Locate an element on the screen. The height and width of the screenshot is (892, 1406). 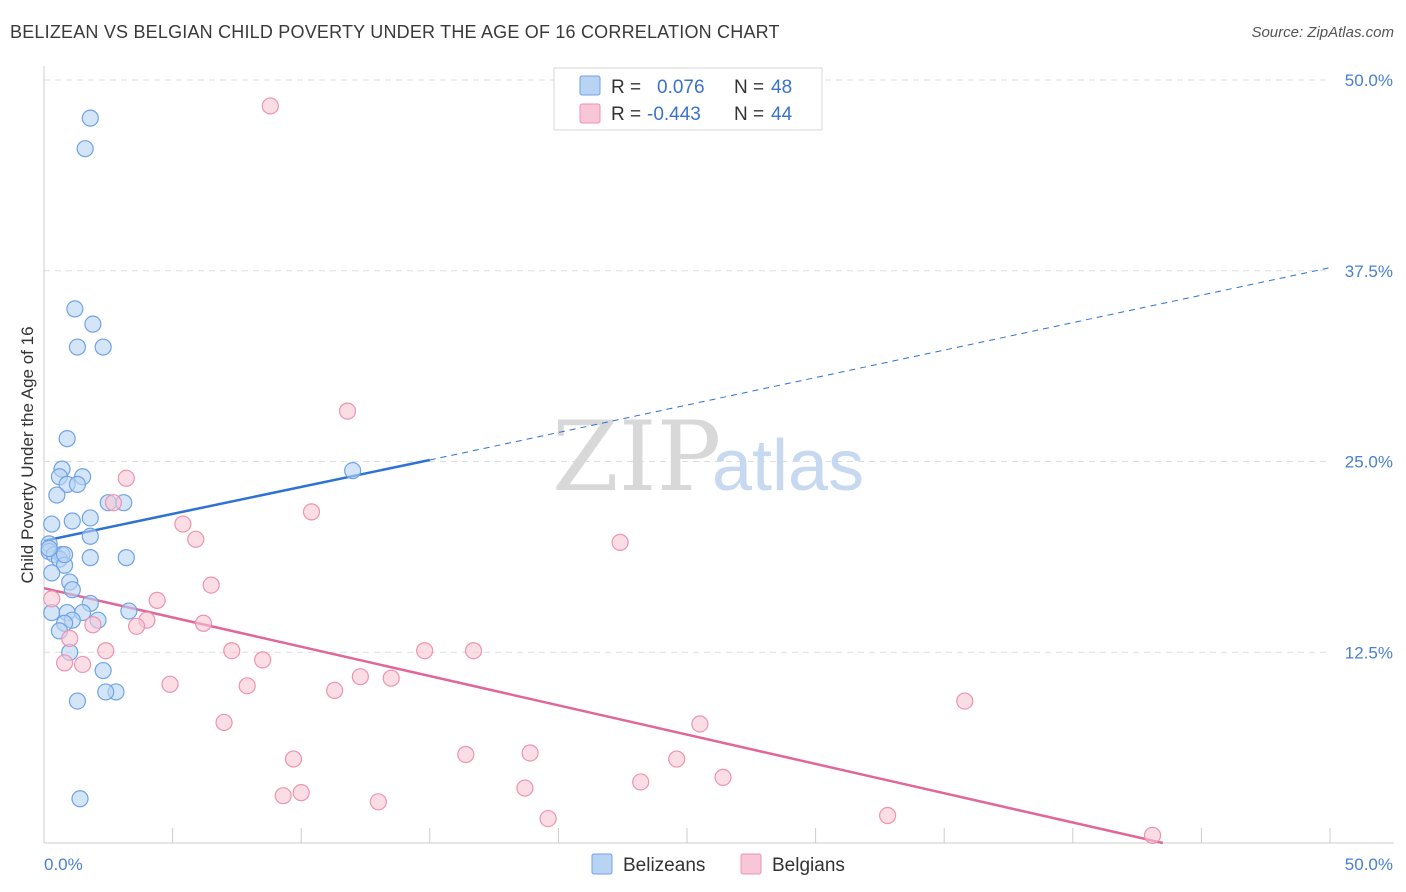
y-tick-label-2: 37.5% is located at coordinates (1369, 271).